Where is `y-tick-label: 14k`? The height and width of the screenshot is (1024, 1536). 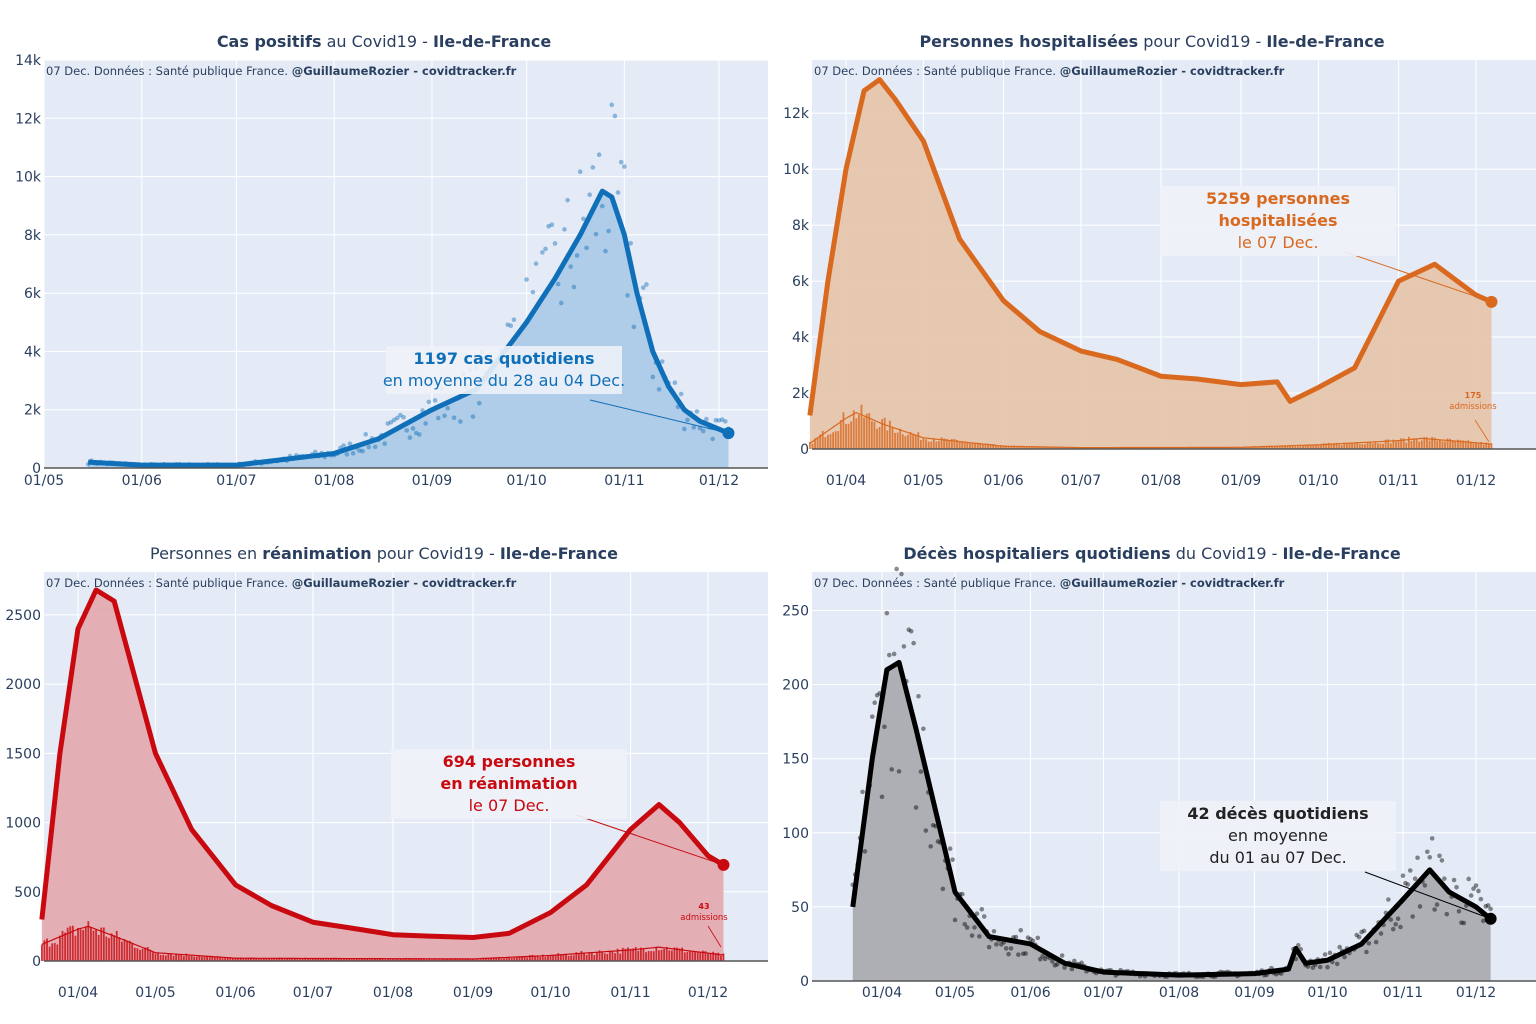
y-tick-label: 14k is located at coordinates (28, 61).